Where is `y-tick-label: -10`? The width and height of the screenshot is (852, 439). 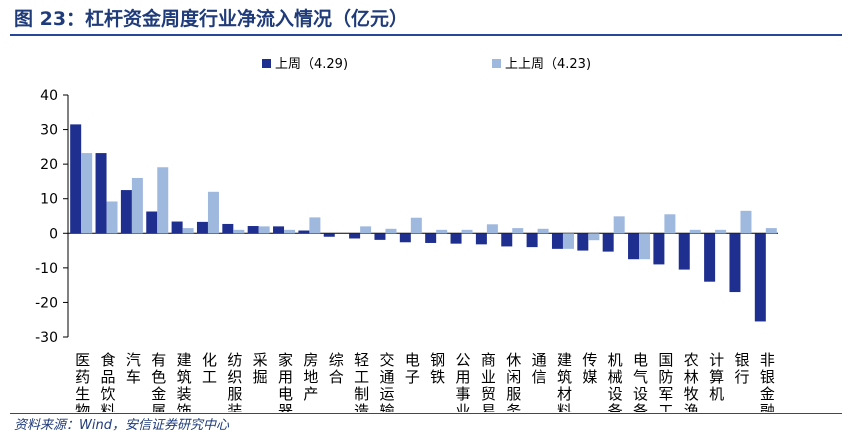 y-tick-label: -10 is located at coordinates (46, 269).